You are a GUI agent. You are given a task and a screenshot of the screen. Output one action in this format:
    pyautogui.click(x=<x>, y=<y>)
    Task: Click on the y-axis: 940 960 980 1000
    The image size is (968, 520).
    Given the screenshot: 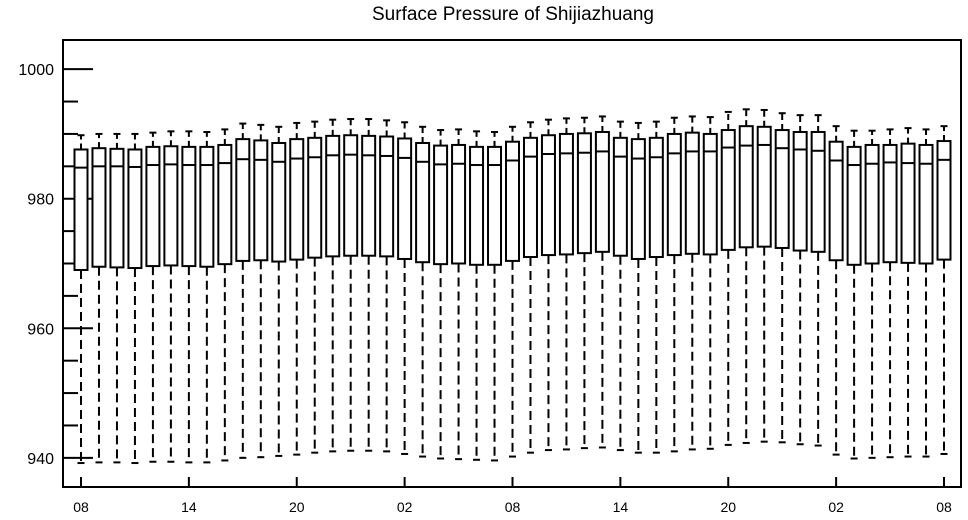 What is the action you would take?
    pyautogui.click(x=55, y=265)
    